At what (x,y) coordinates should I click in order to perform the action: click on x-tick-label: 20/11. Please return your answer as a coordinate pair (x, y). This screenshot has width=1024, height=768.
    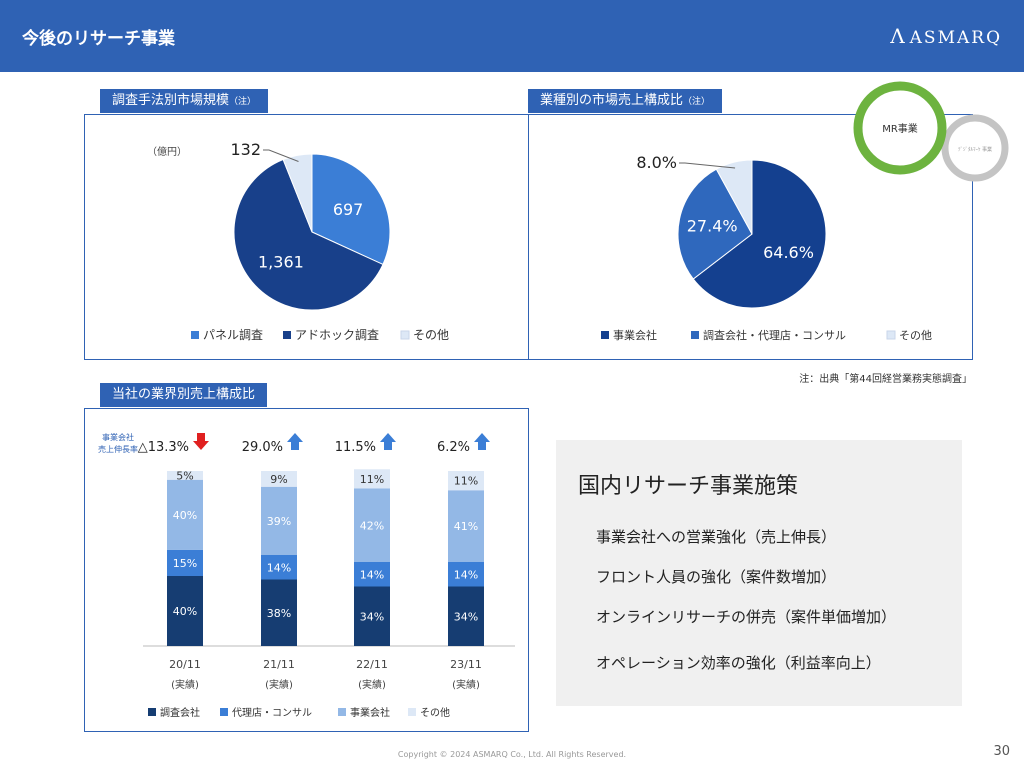
    Looking at the image, I should click on (185, 664).